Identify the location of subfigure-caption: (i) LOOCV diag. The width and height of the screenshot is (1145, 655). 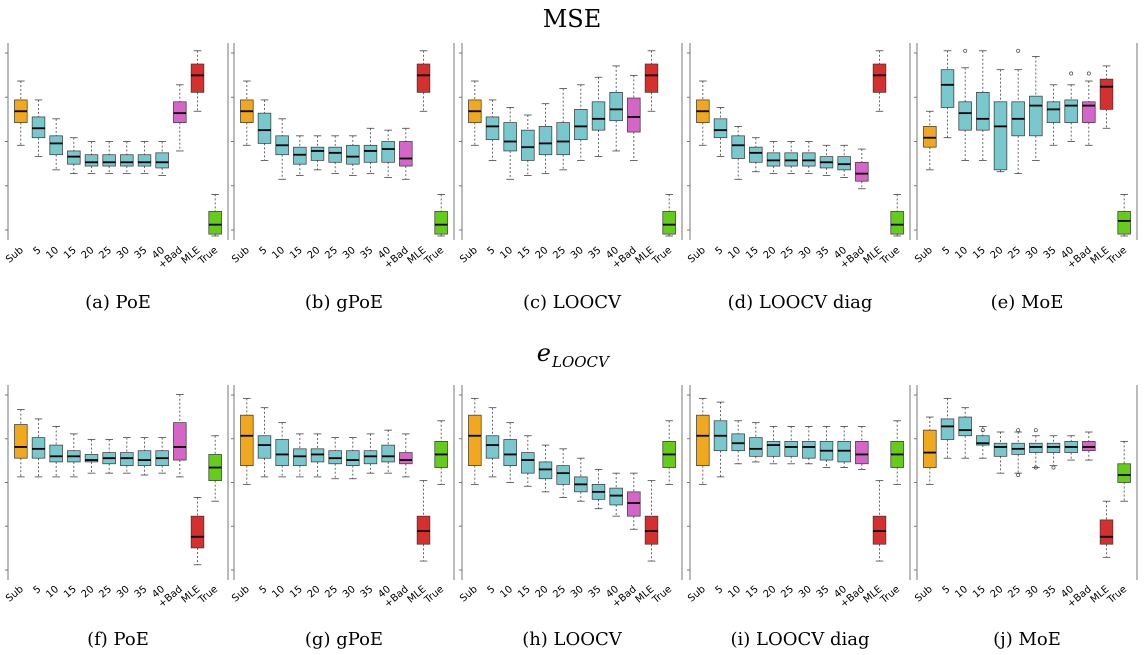
(799, 639).